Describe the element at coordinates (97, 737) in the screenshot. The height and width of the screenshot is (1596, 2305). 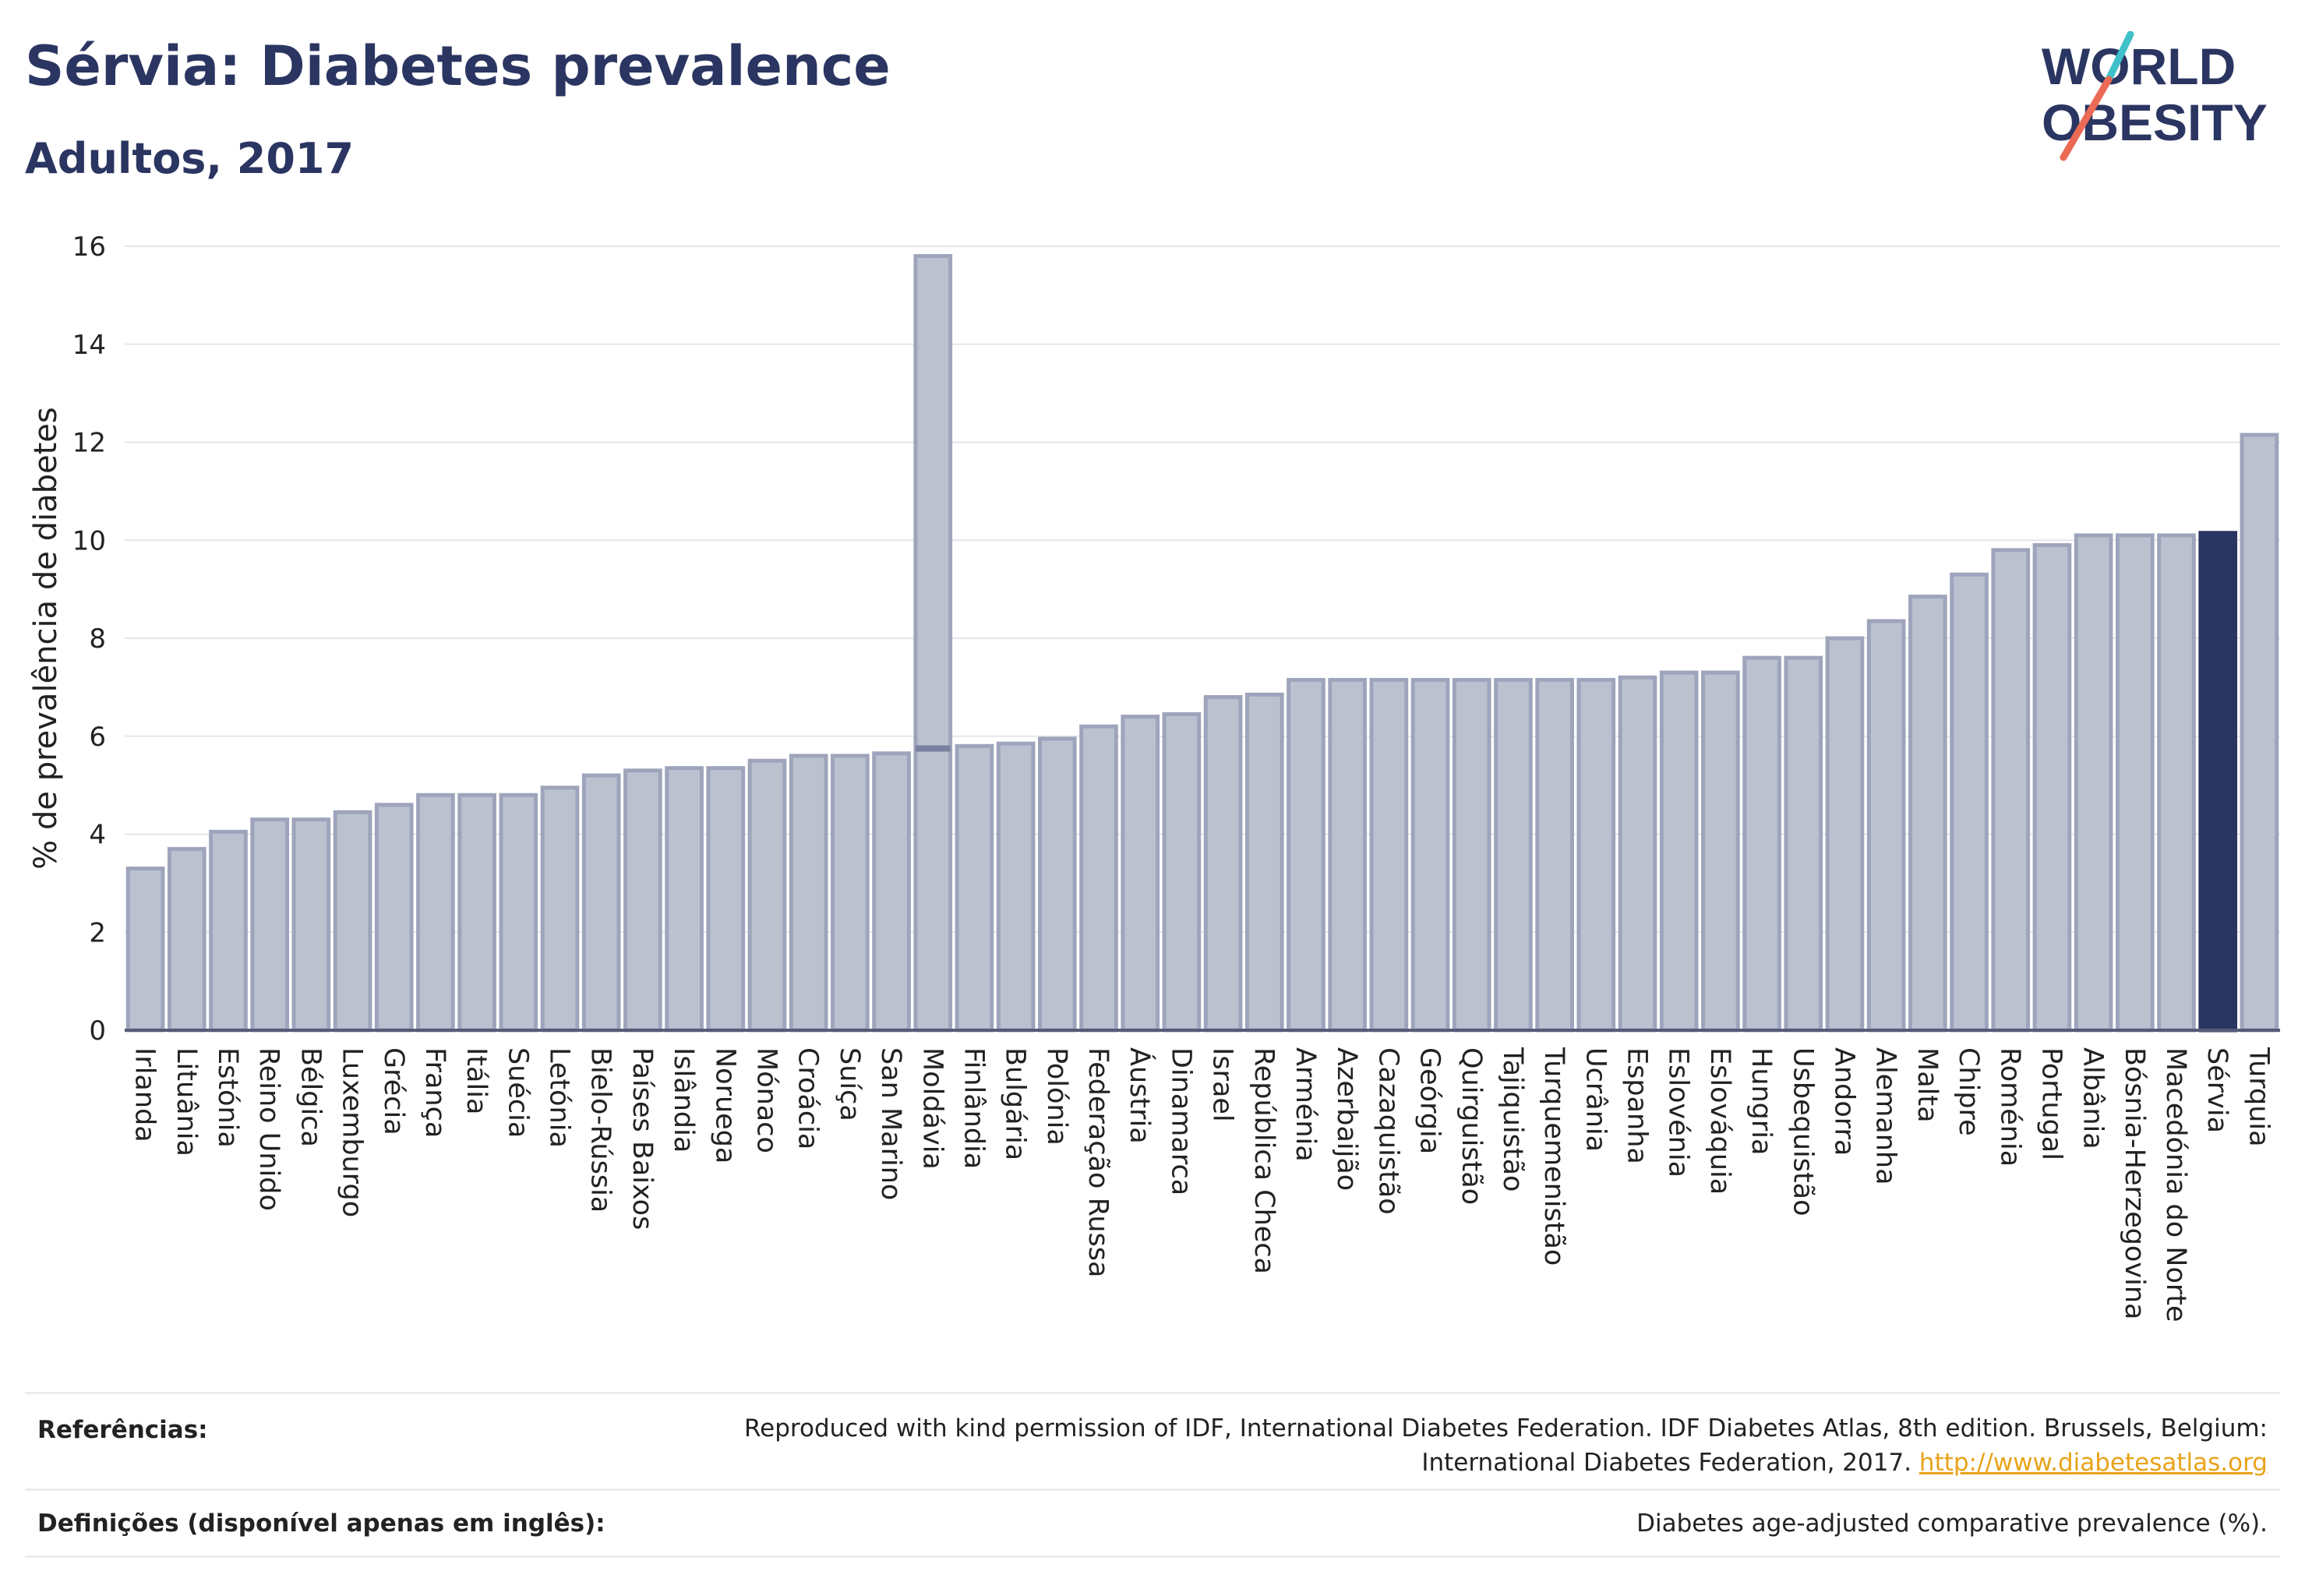
I see `y-tick-label: 6` at that location.